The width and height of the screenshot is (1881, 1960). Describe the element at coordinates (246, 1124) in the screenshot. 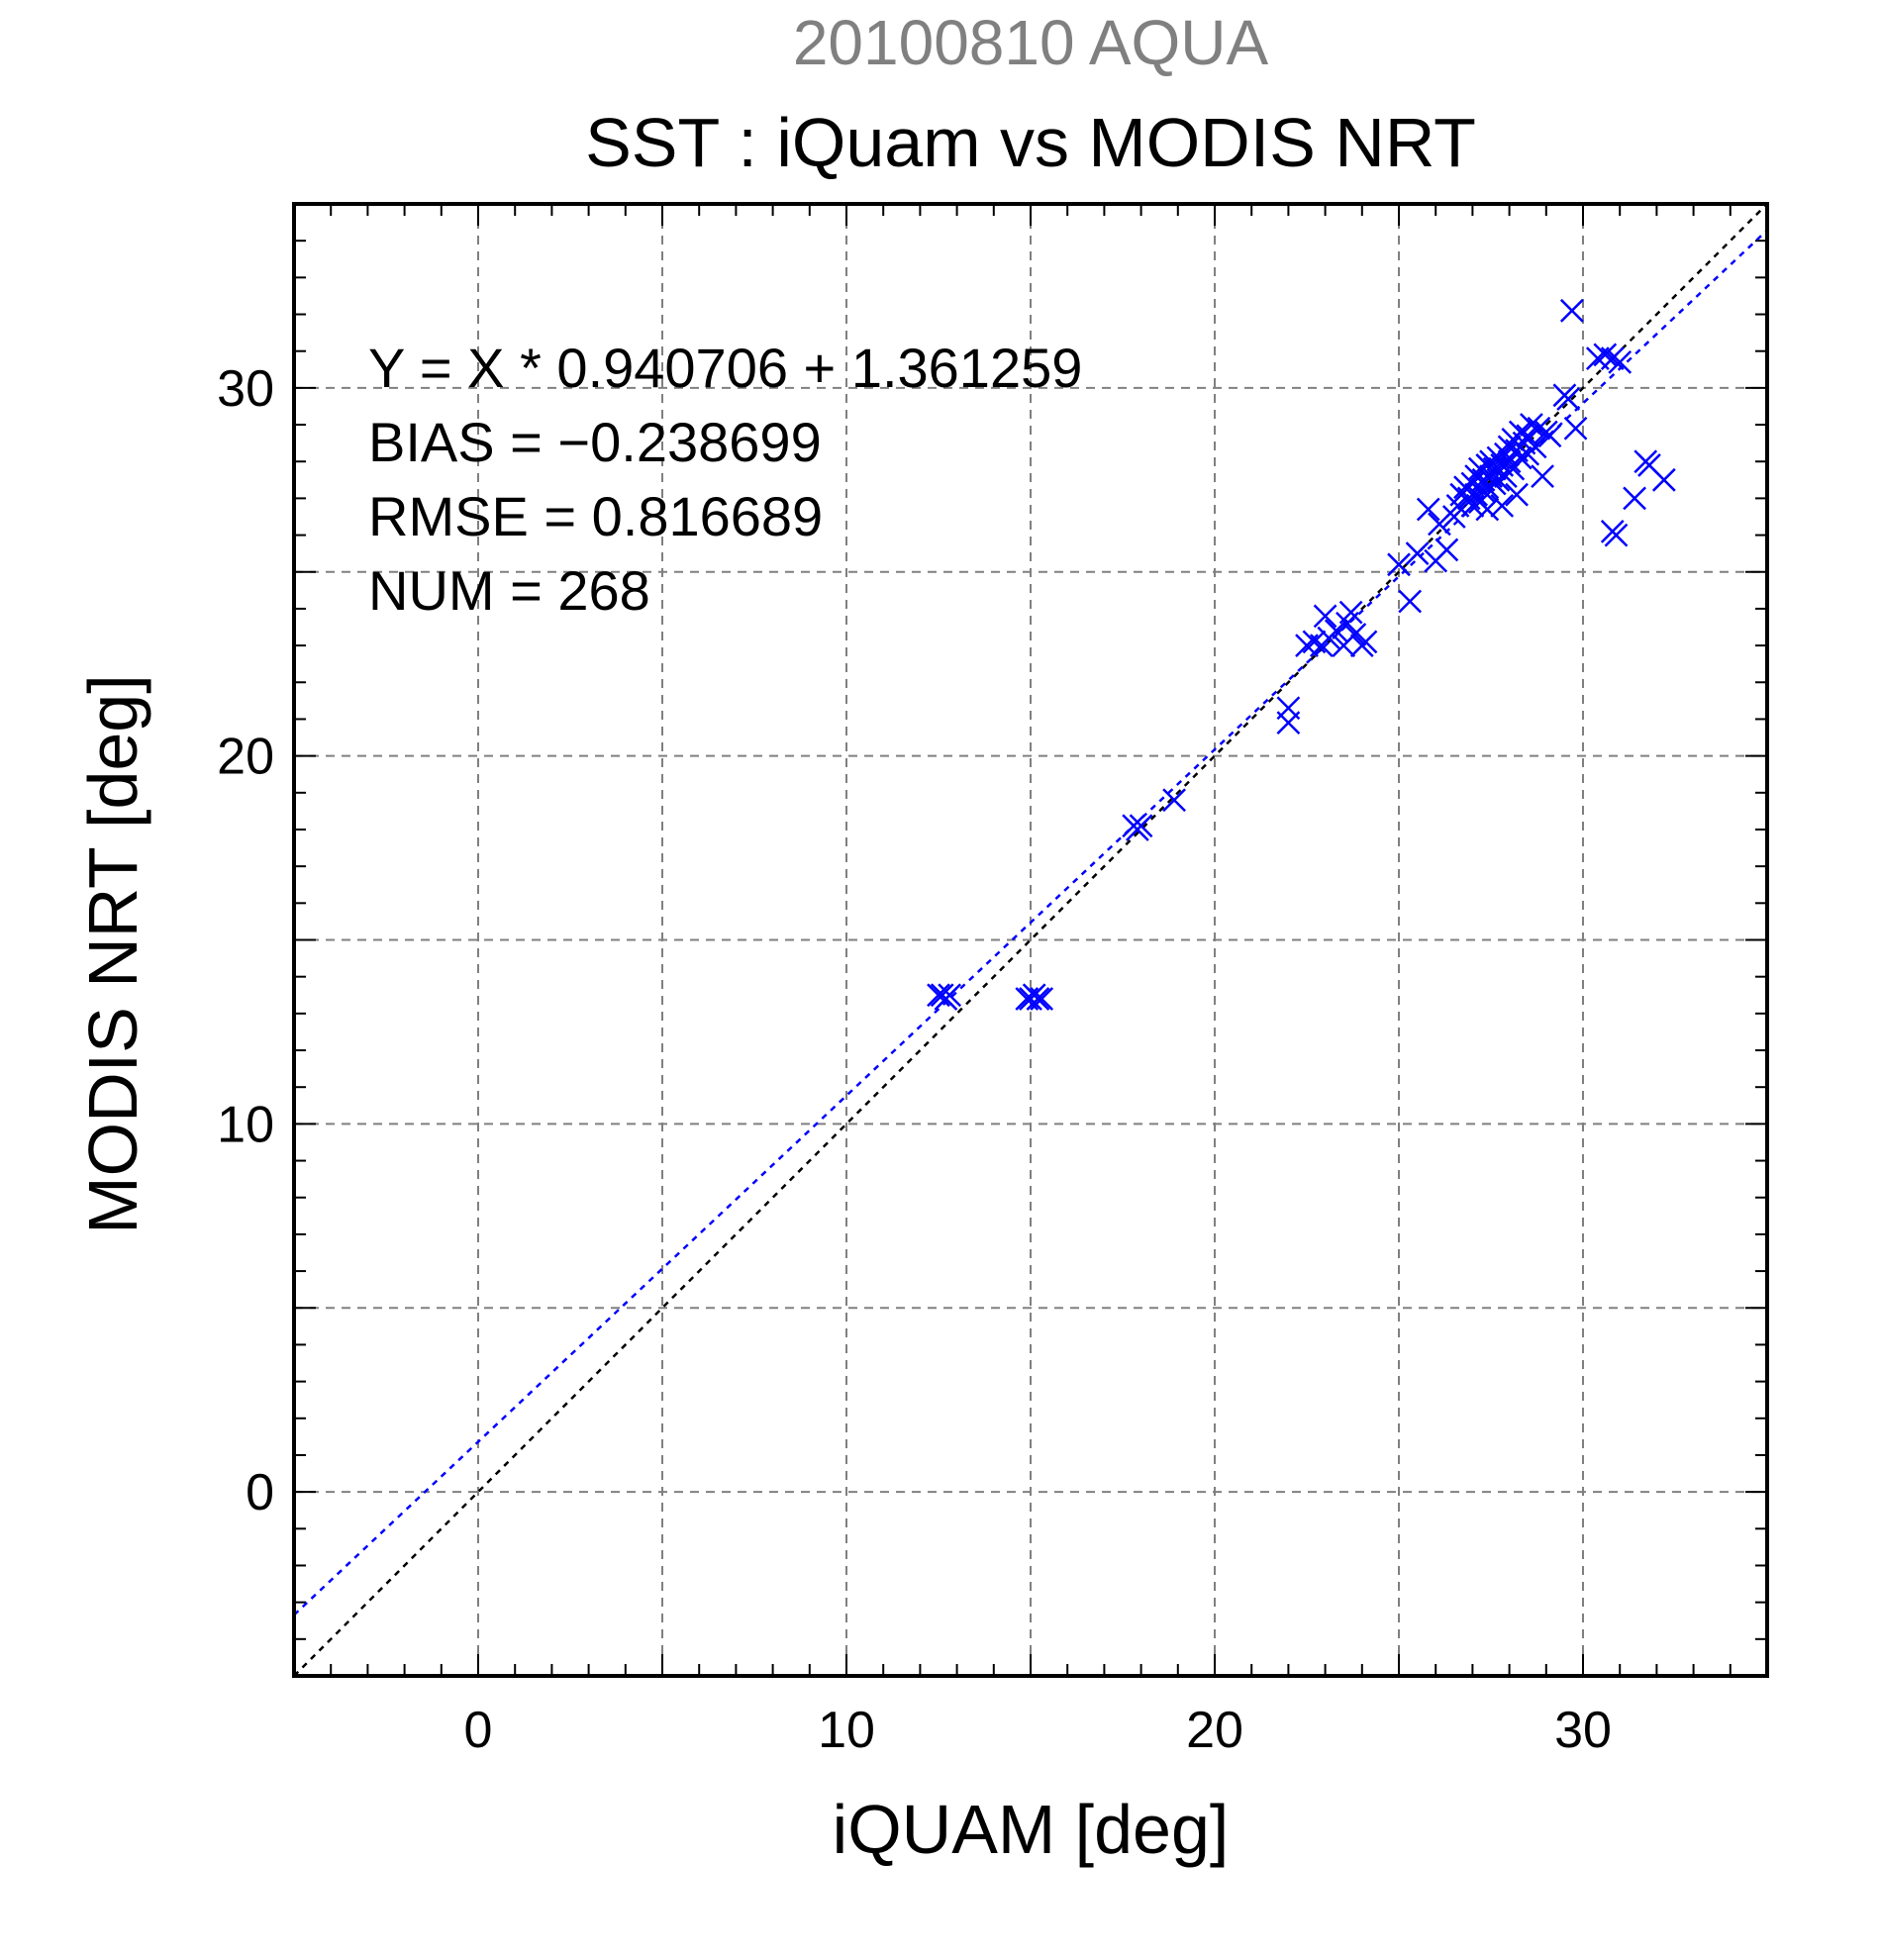

I see `y-tick-label: 10` at that location.